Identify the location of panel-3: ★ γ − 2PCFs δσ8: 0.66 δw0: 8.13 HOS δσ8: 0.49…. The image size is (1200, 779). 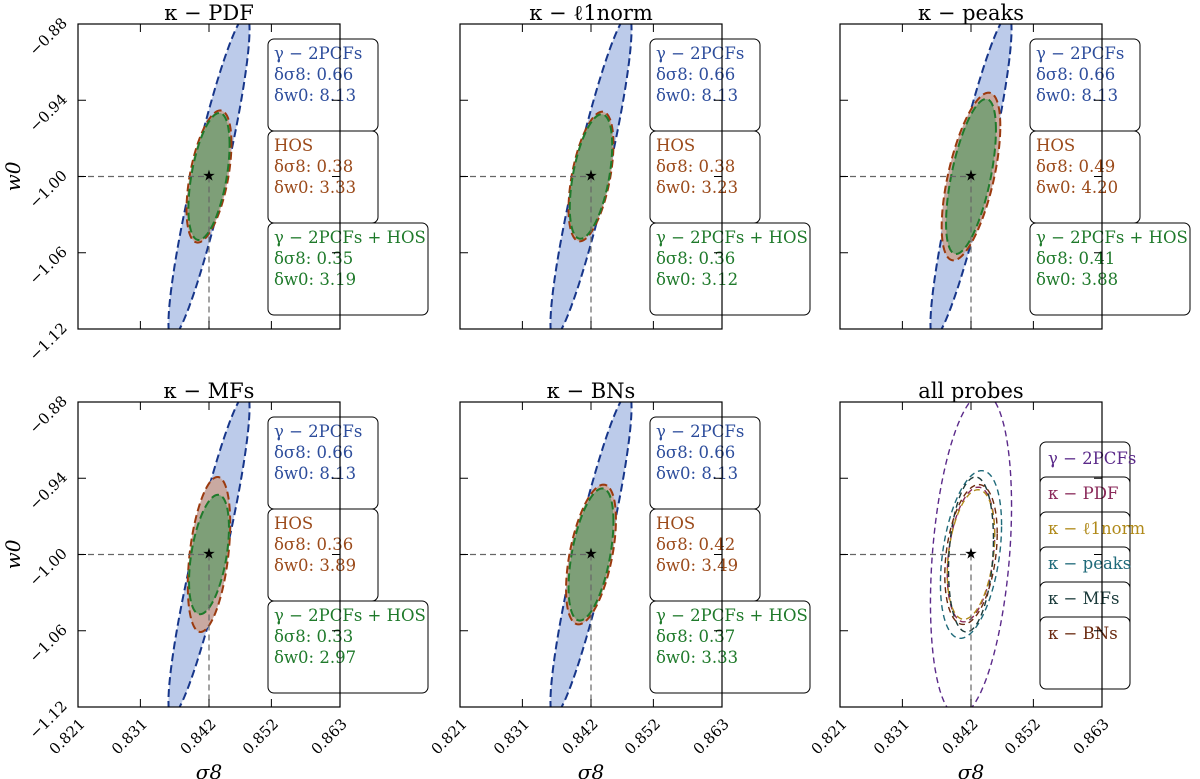
(1015, 165).